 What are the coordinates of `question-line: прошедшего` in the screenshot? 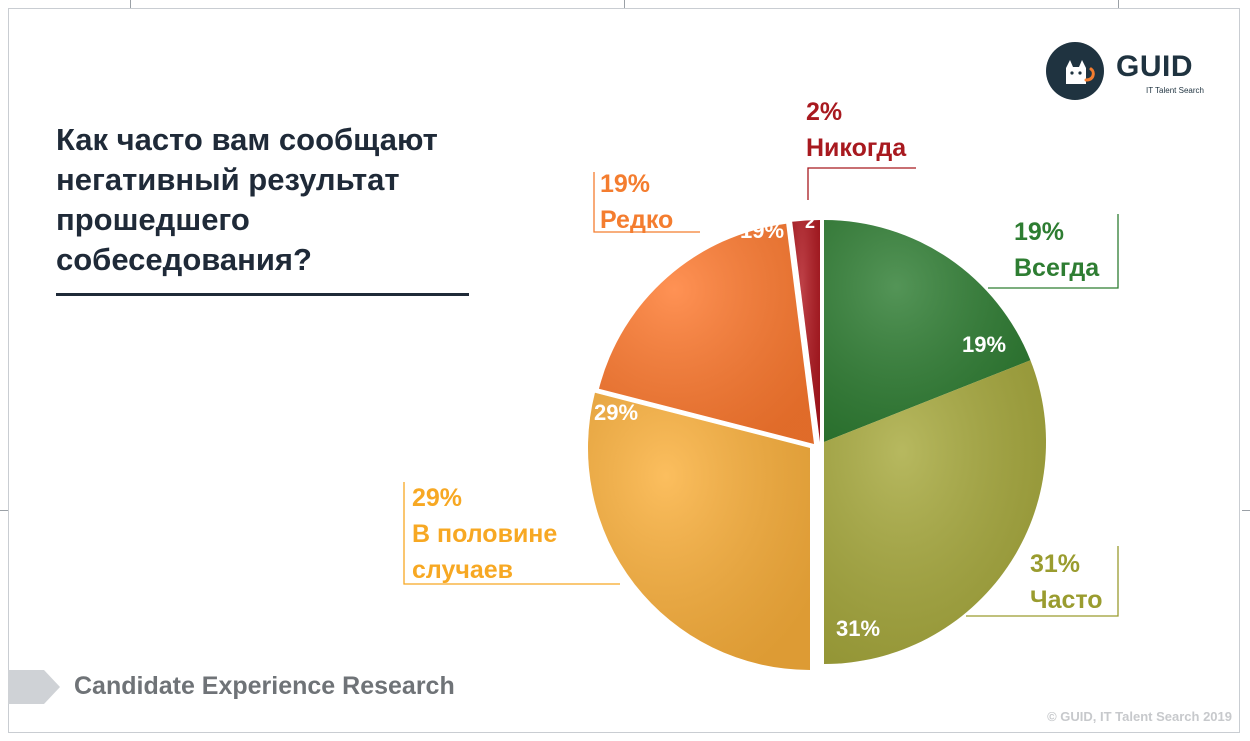 It's located at (153, 219).